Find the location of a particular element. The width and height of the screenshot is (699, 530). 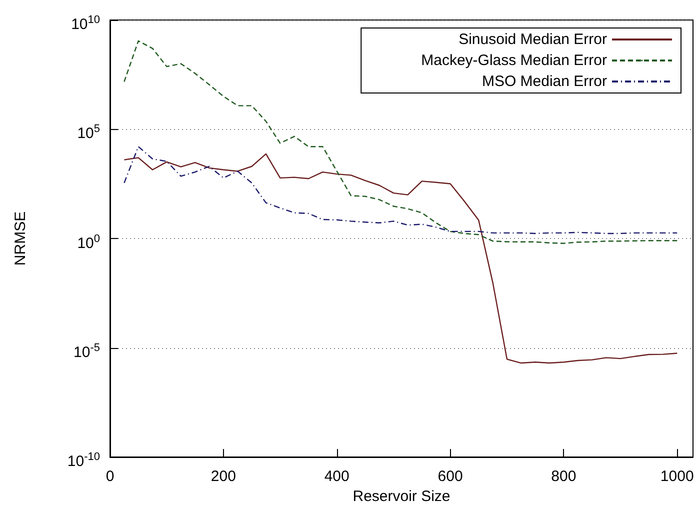

legend-label: Sinusoid Median Error is located at coordinates (532, 39).